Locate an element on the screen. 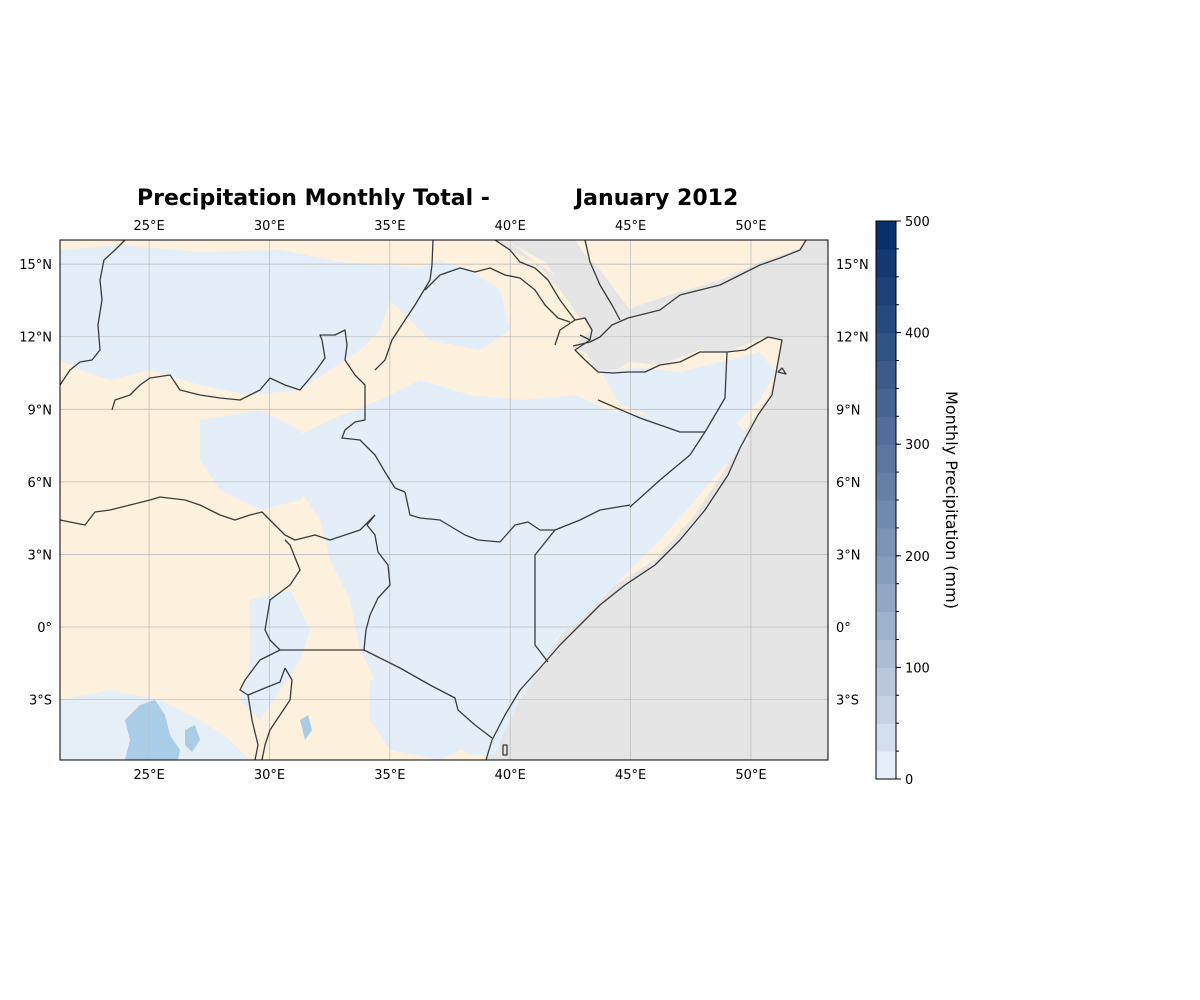 This screenshot has height=1000, width=1200. lon-tick-label-top: 35°E is located at coordinates (389, 226).